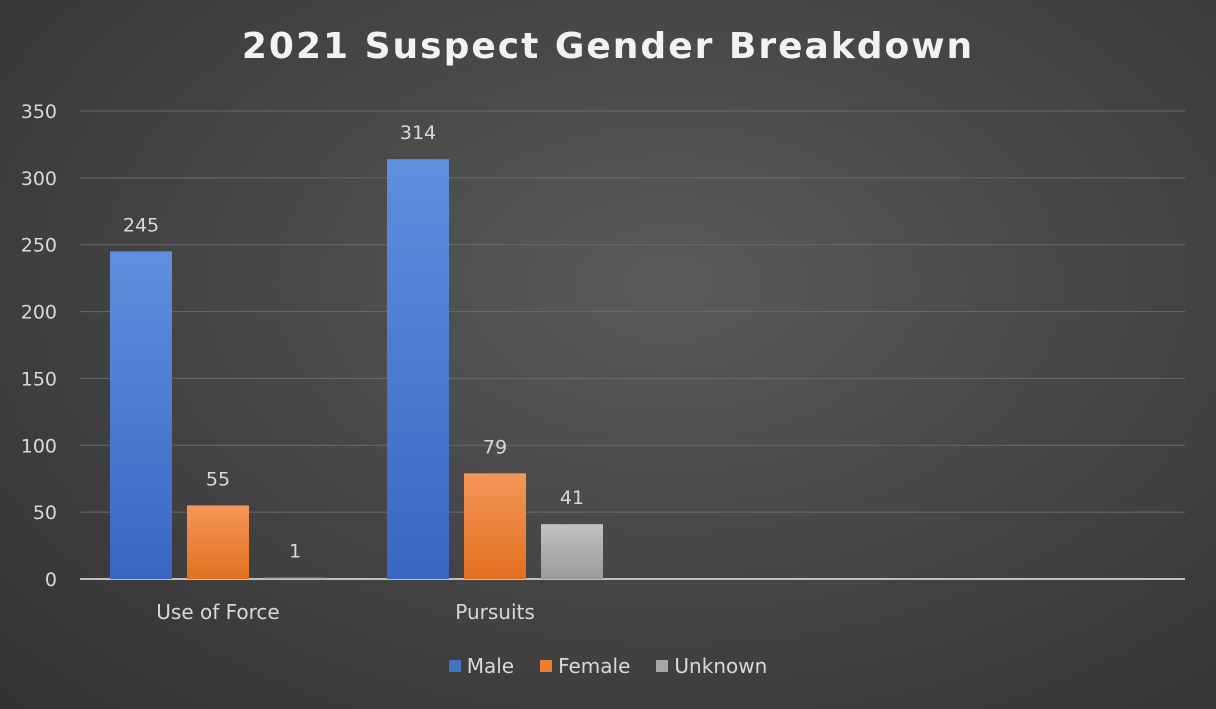 The height and width of the screenshot is (709, 1216). Describe the element at coordinates (39, 246) in the screenshot. I see `y-tick-label: 250` at that location.